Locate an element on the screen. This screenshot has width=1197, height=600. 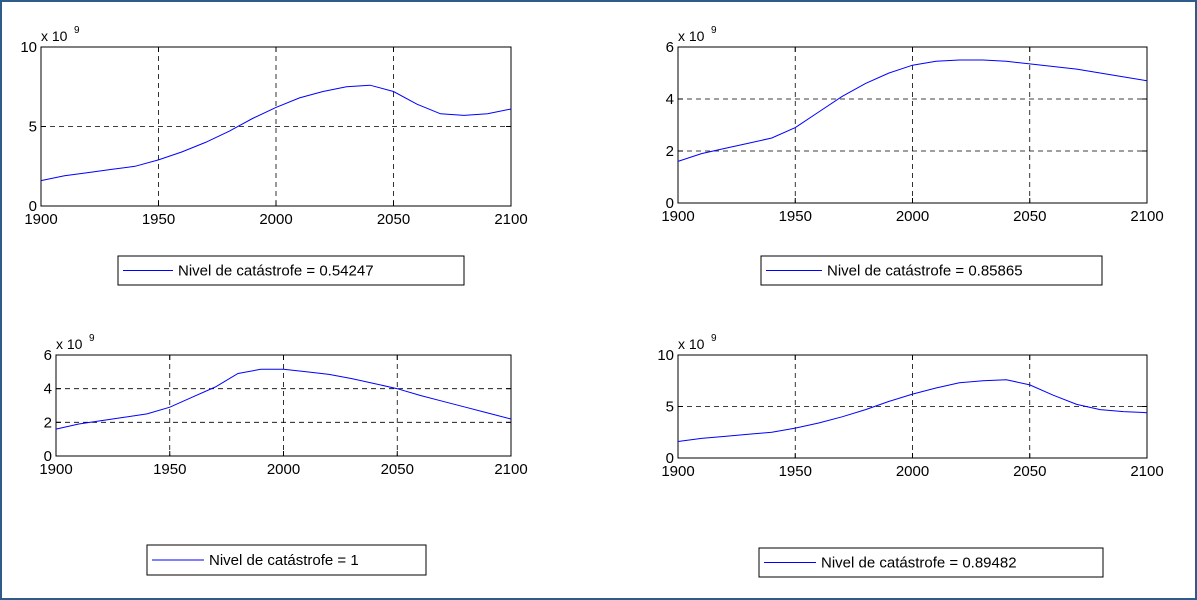
legend: Nivel de catástrofe = 0.85865 is located at coordinates (931, 270).